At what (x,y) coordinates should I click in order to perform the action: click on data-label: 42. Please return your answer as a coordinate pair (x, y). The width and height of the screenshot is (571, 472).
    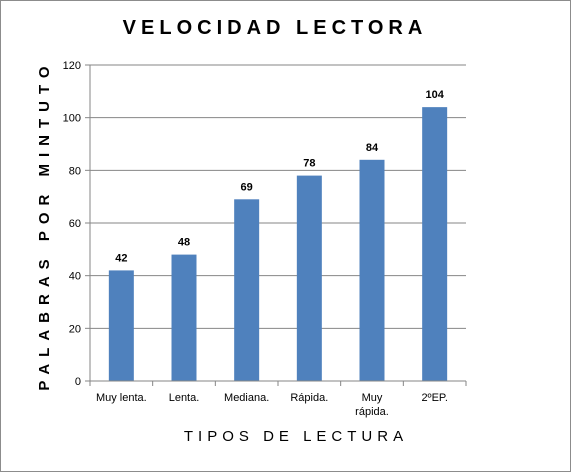
    Looking at the image, I should click on (121, 258).